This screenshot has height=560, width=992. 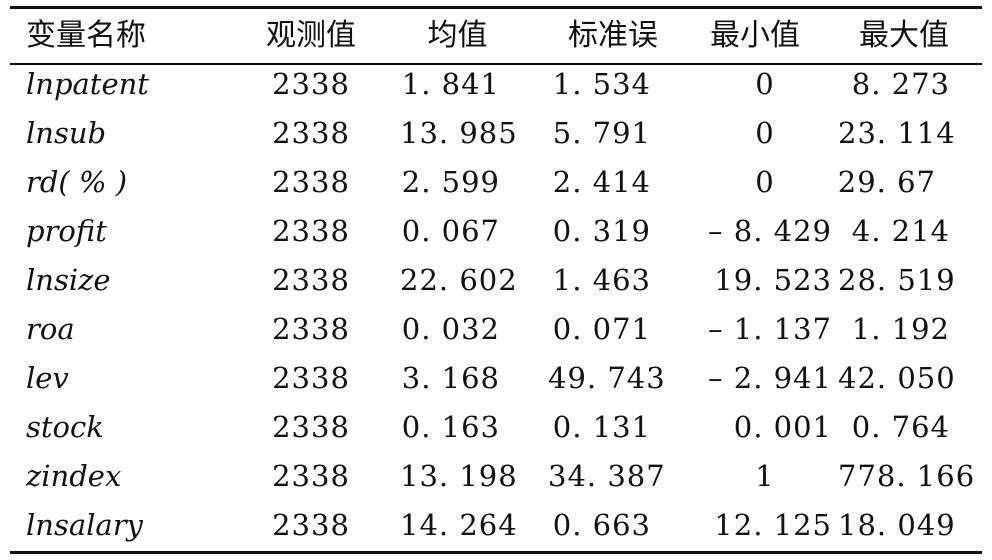 What do you see at coordinates (450, 84) in the screenshot?
I see `cell-mean: 1. 841` at bounding box center [450, 84].